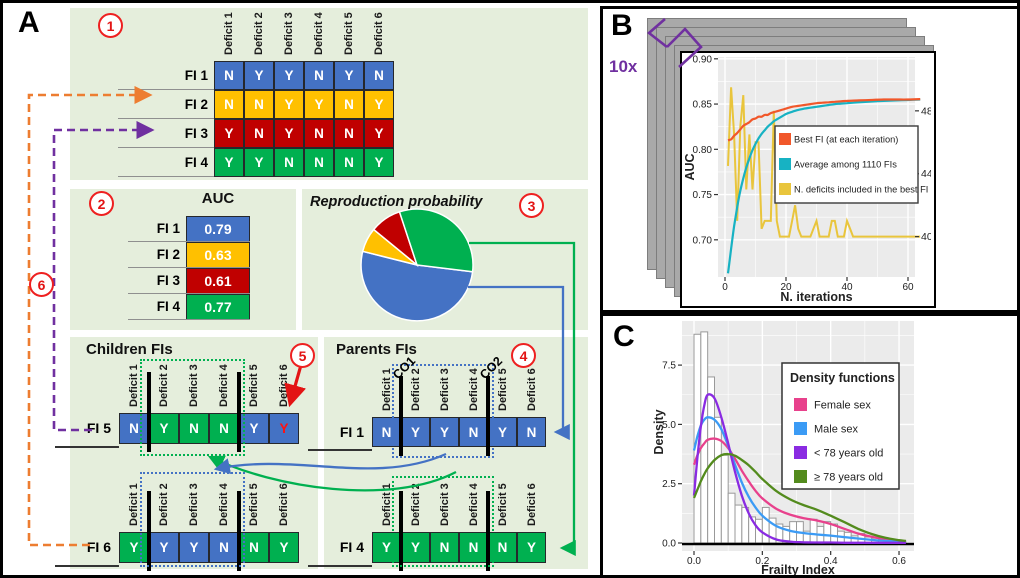 This screenshot has height=578, width=1020. Describe the element at coordinates (669, 484) in the screenshot. I see `axis-text: 2.5` at that location.